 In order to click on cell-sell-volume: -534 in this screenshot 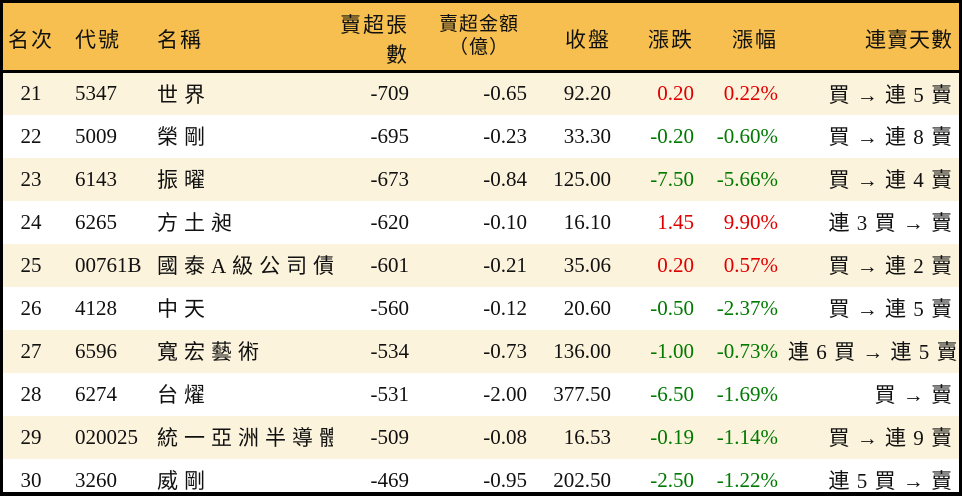, I will do `click(378, 351)`.